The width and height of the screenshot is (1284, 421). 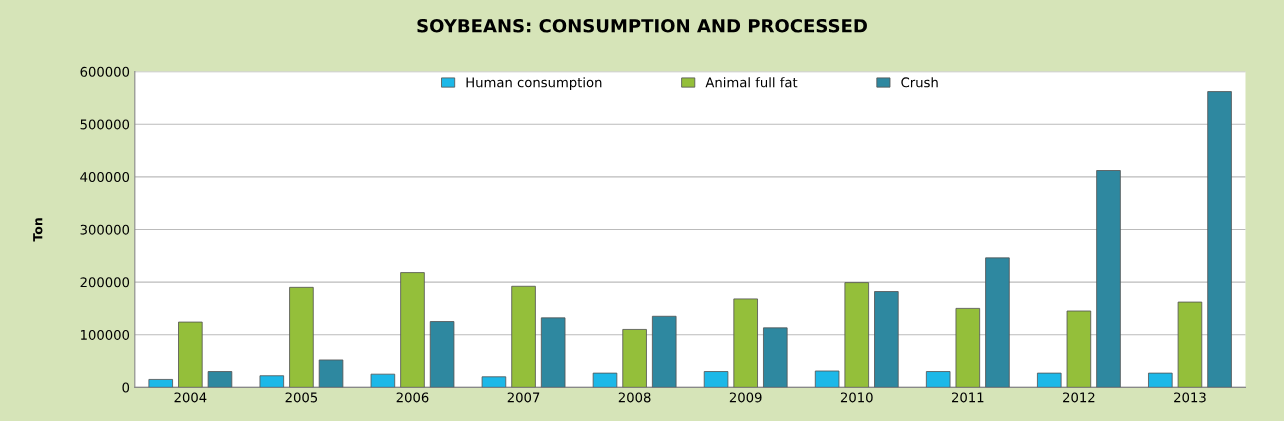 What do you see at coordinates (1190, 397) in the screenshot?
I see `x-tick-label: 2013` at bounding box center [1190, 397].